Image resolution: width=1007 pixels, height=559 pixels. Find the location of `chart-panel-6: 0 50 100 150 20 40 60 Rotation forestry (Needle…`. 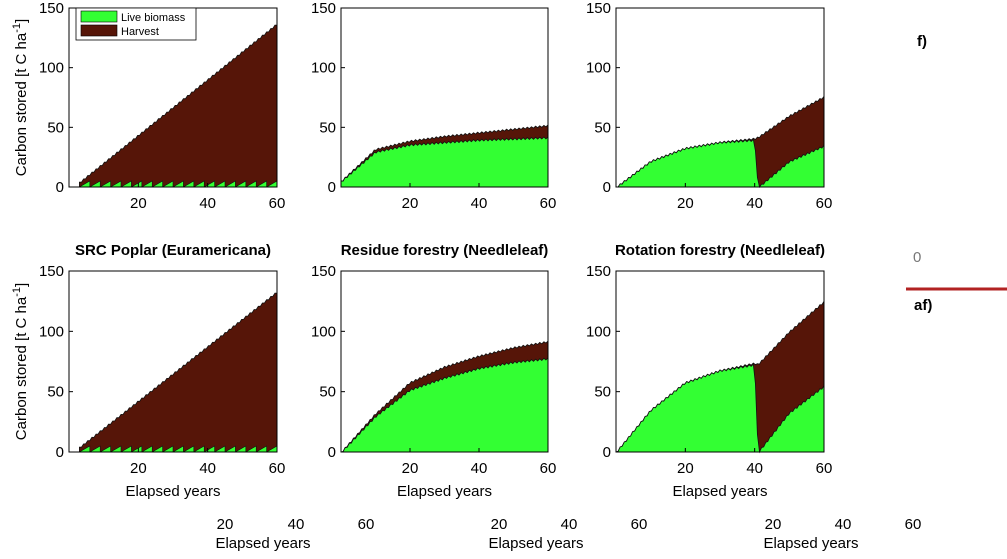

chart-panel-6: 0 50 100 150 20 40 60 Rotation forestry (Needle… is located at coordinates (709, 371).